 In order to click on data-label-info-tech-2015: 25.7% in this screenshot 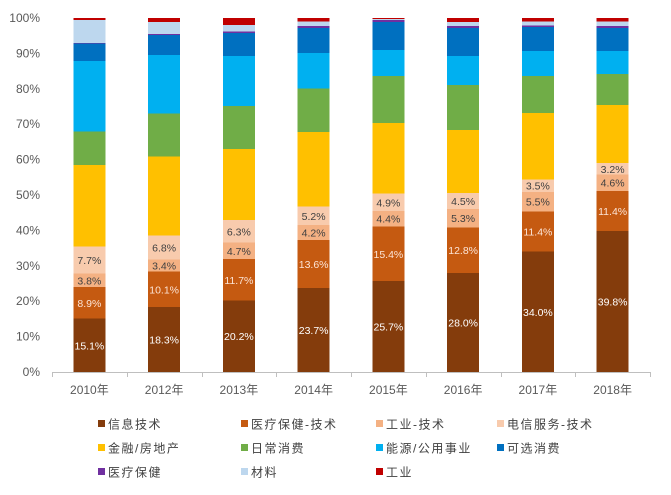, I will do `click(388, 328)`.